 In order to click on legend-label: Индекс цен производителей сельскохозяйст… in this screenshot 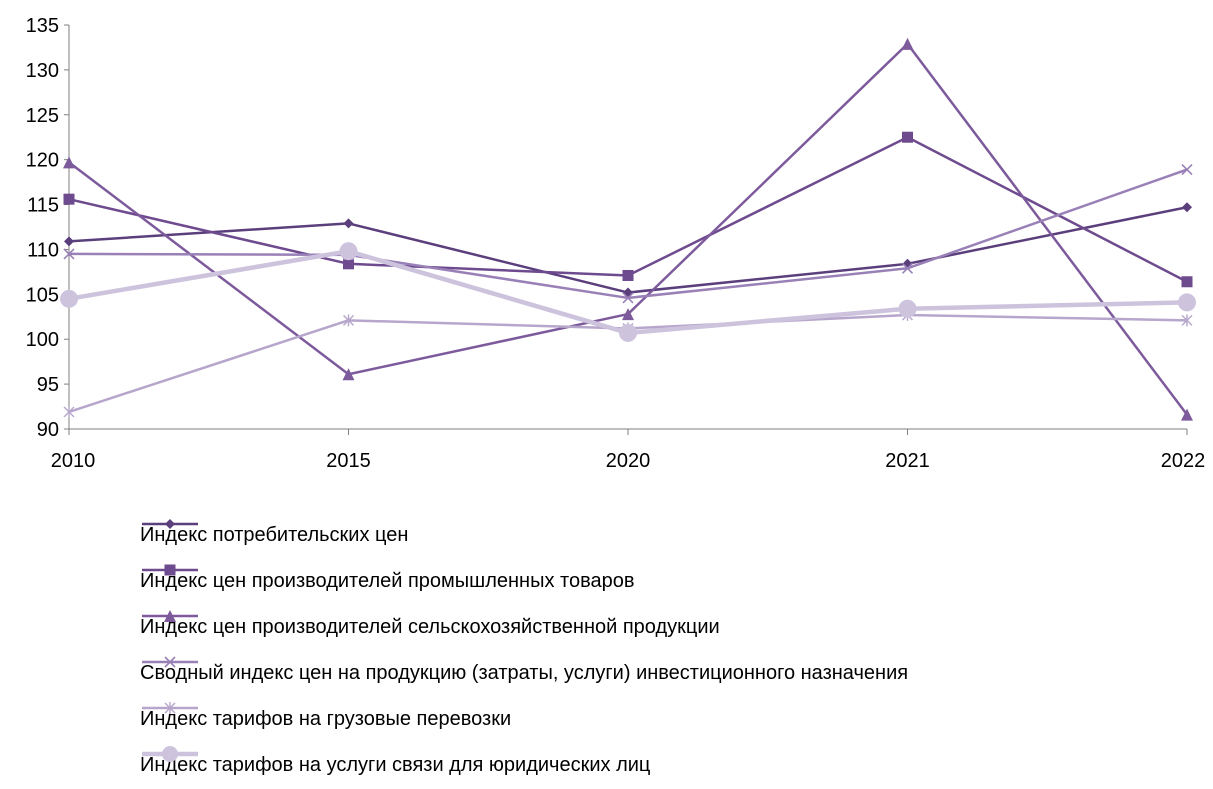, I will do `click(430, 626)`.